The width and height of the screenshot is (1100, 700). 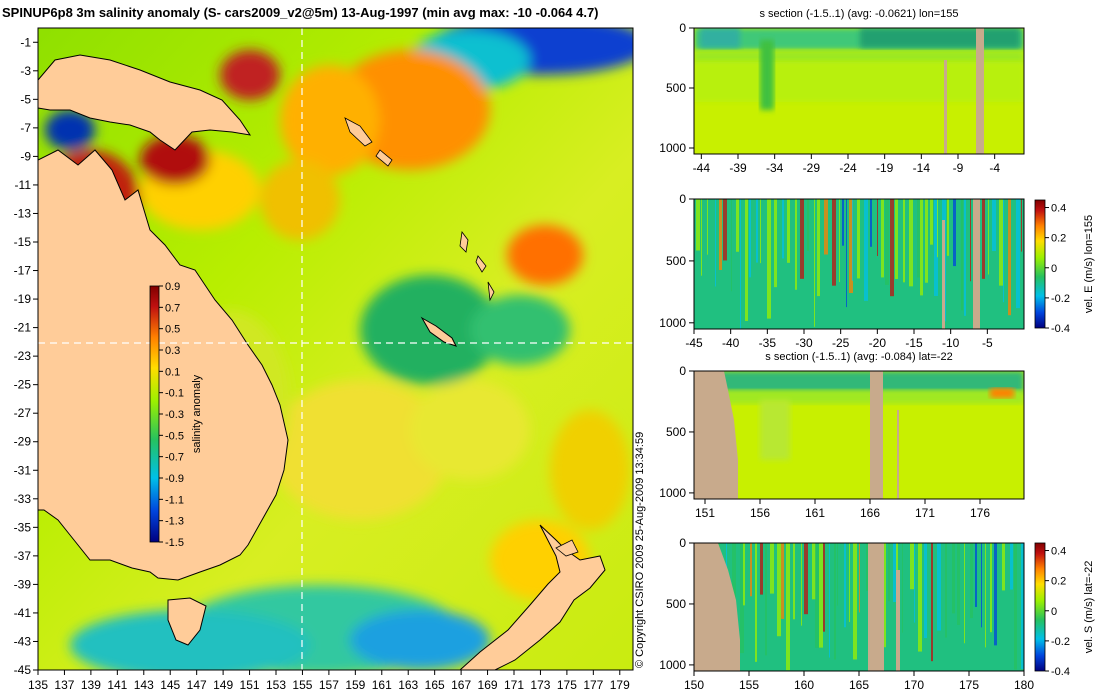 What do you see at coordinates (815, 513) in the screenshot?
I see `panel3-x-tick-label: 161` at bounding box center [815, 513].